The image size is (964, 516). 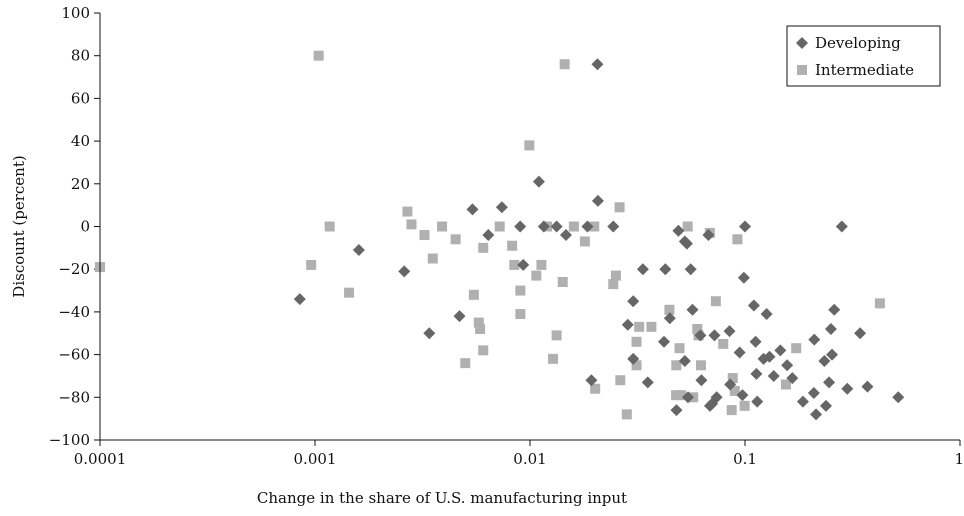 I want to click on y-tick-label: −60, so click(x=74, y=355).